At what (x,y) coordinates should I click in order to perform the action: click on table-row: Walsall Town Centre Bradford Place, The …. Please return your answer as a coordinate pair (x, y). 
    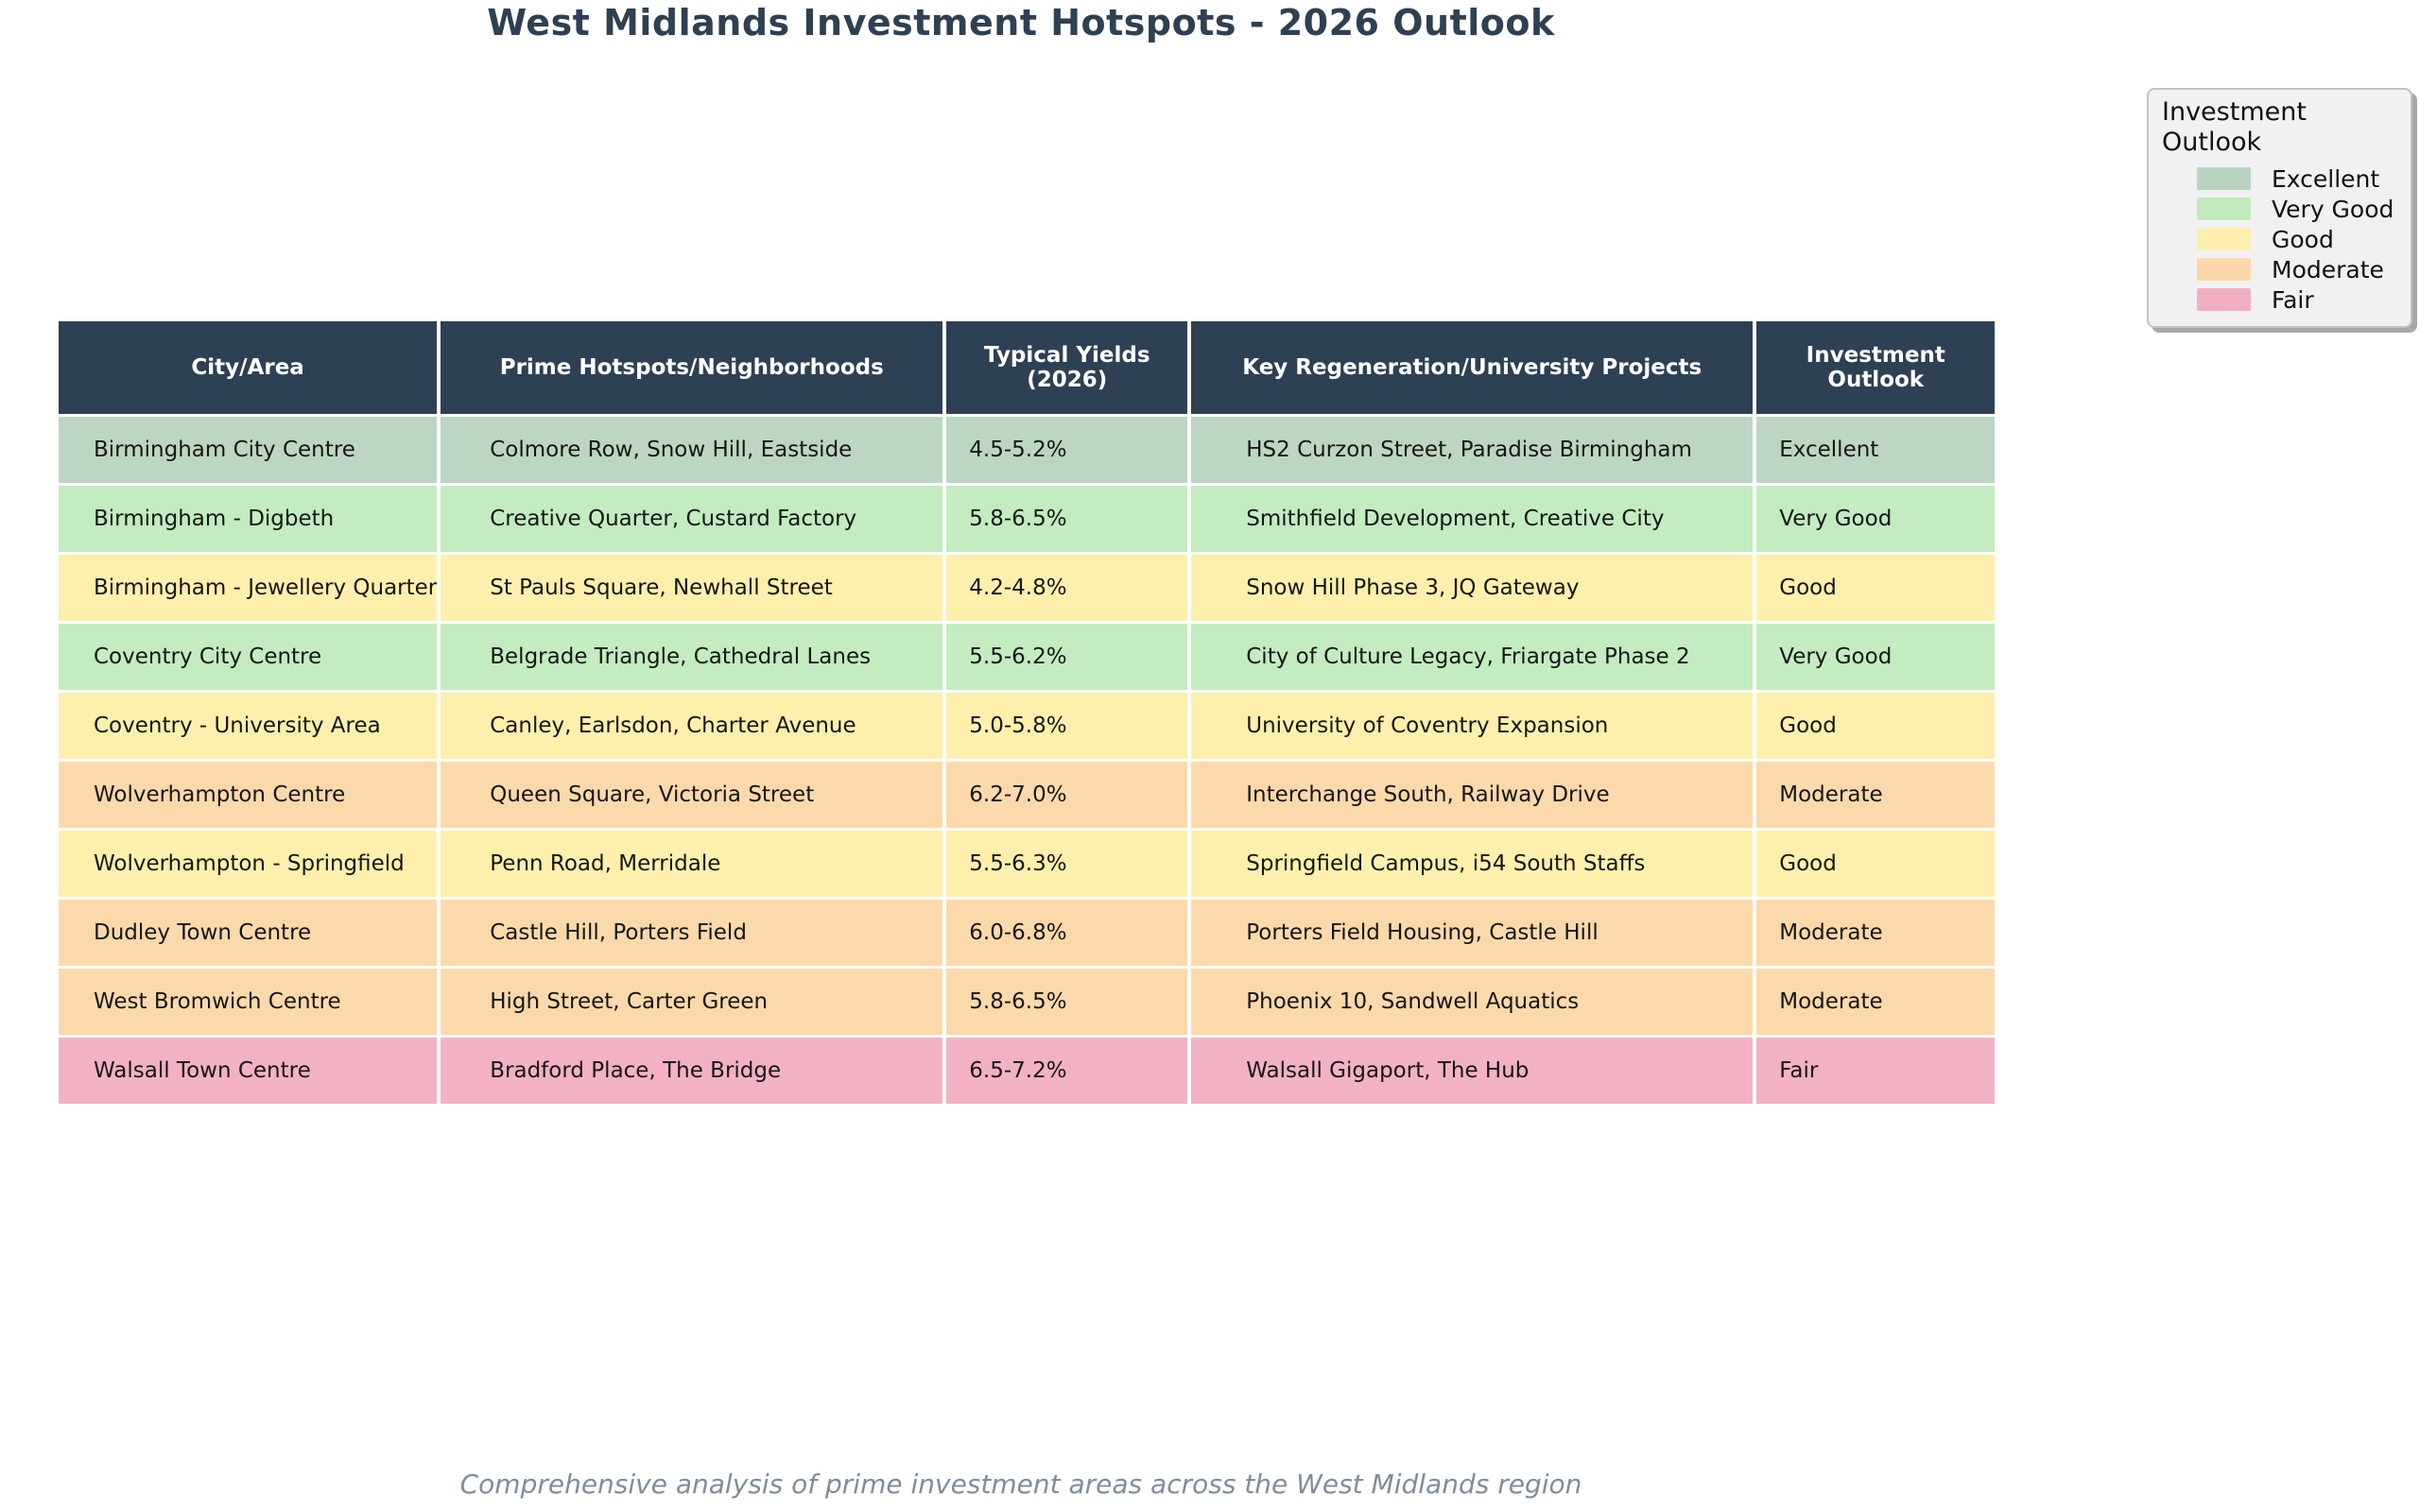
    Looking at the image, I should click on (1027, 1071).